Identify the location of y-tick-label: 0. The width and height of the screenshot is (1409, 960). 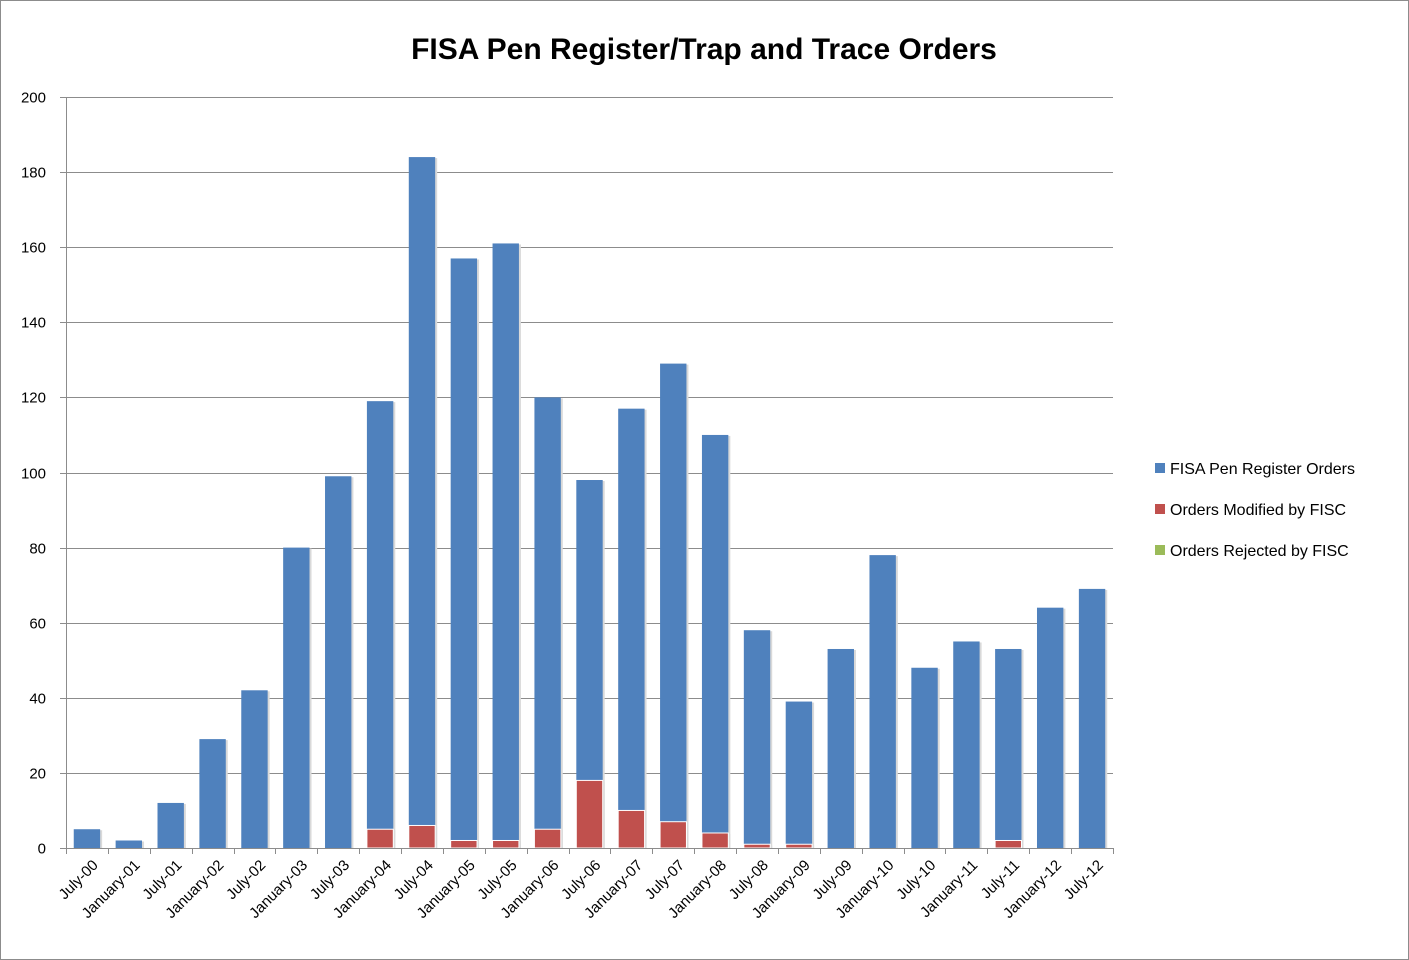
(42, 849).